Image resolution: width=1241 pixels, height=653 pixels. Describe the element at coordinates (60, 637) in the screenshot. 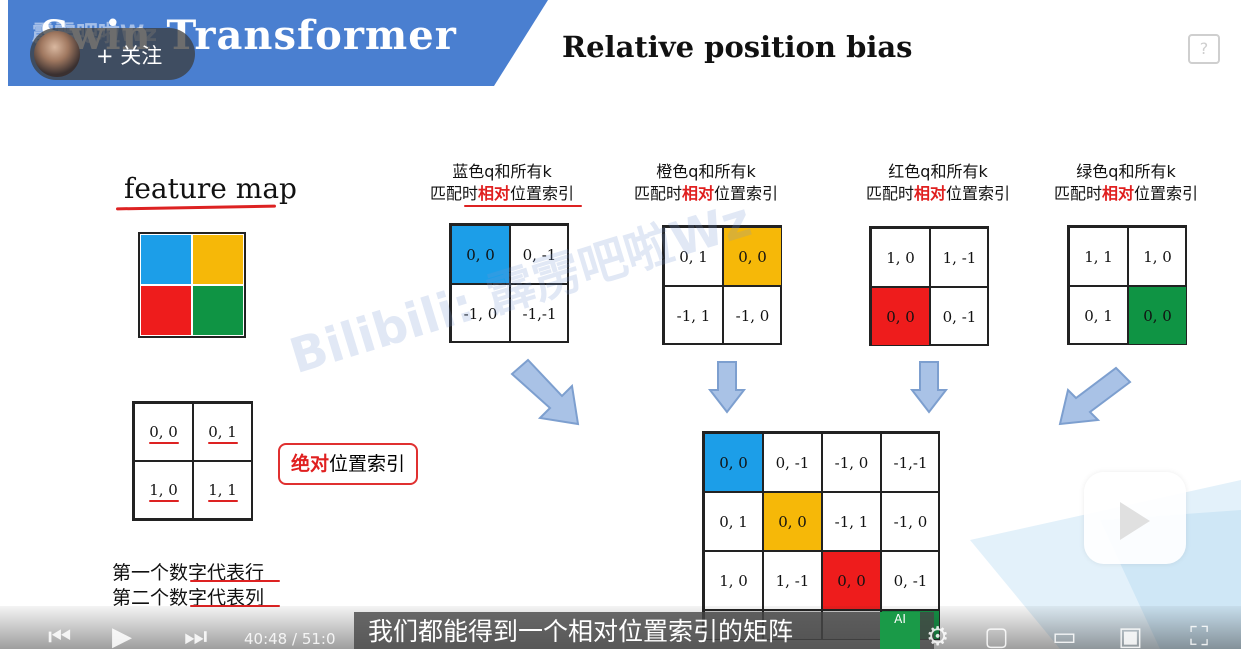

I see `previous-icon: ⏮` at that location.